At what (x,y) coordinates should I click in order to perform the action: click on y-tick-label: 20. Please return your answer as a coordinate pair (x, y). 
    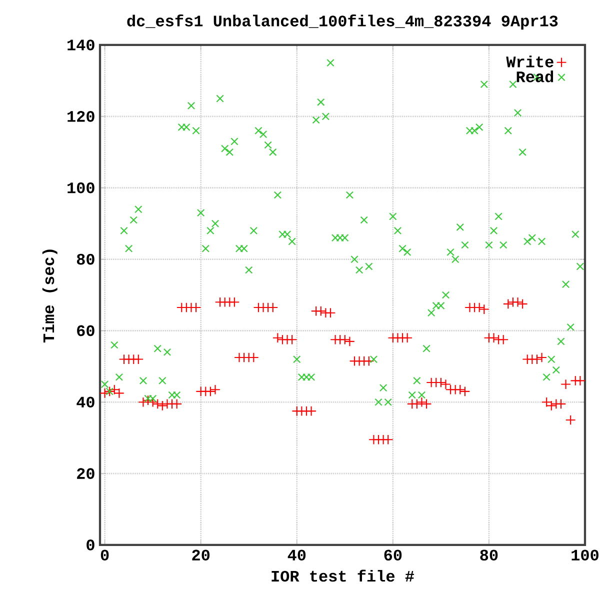
    Looking at the image, I should click on (85, 473).